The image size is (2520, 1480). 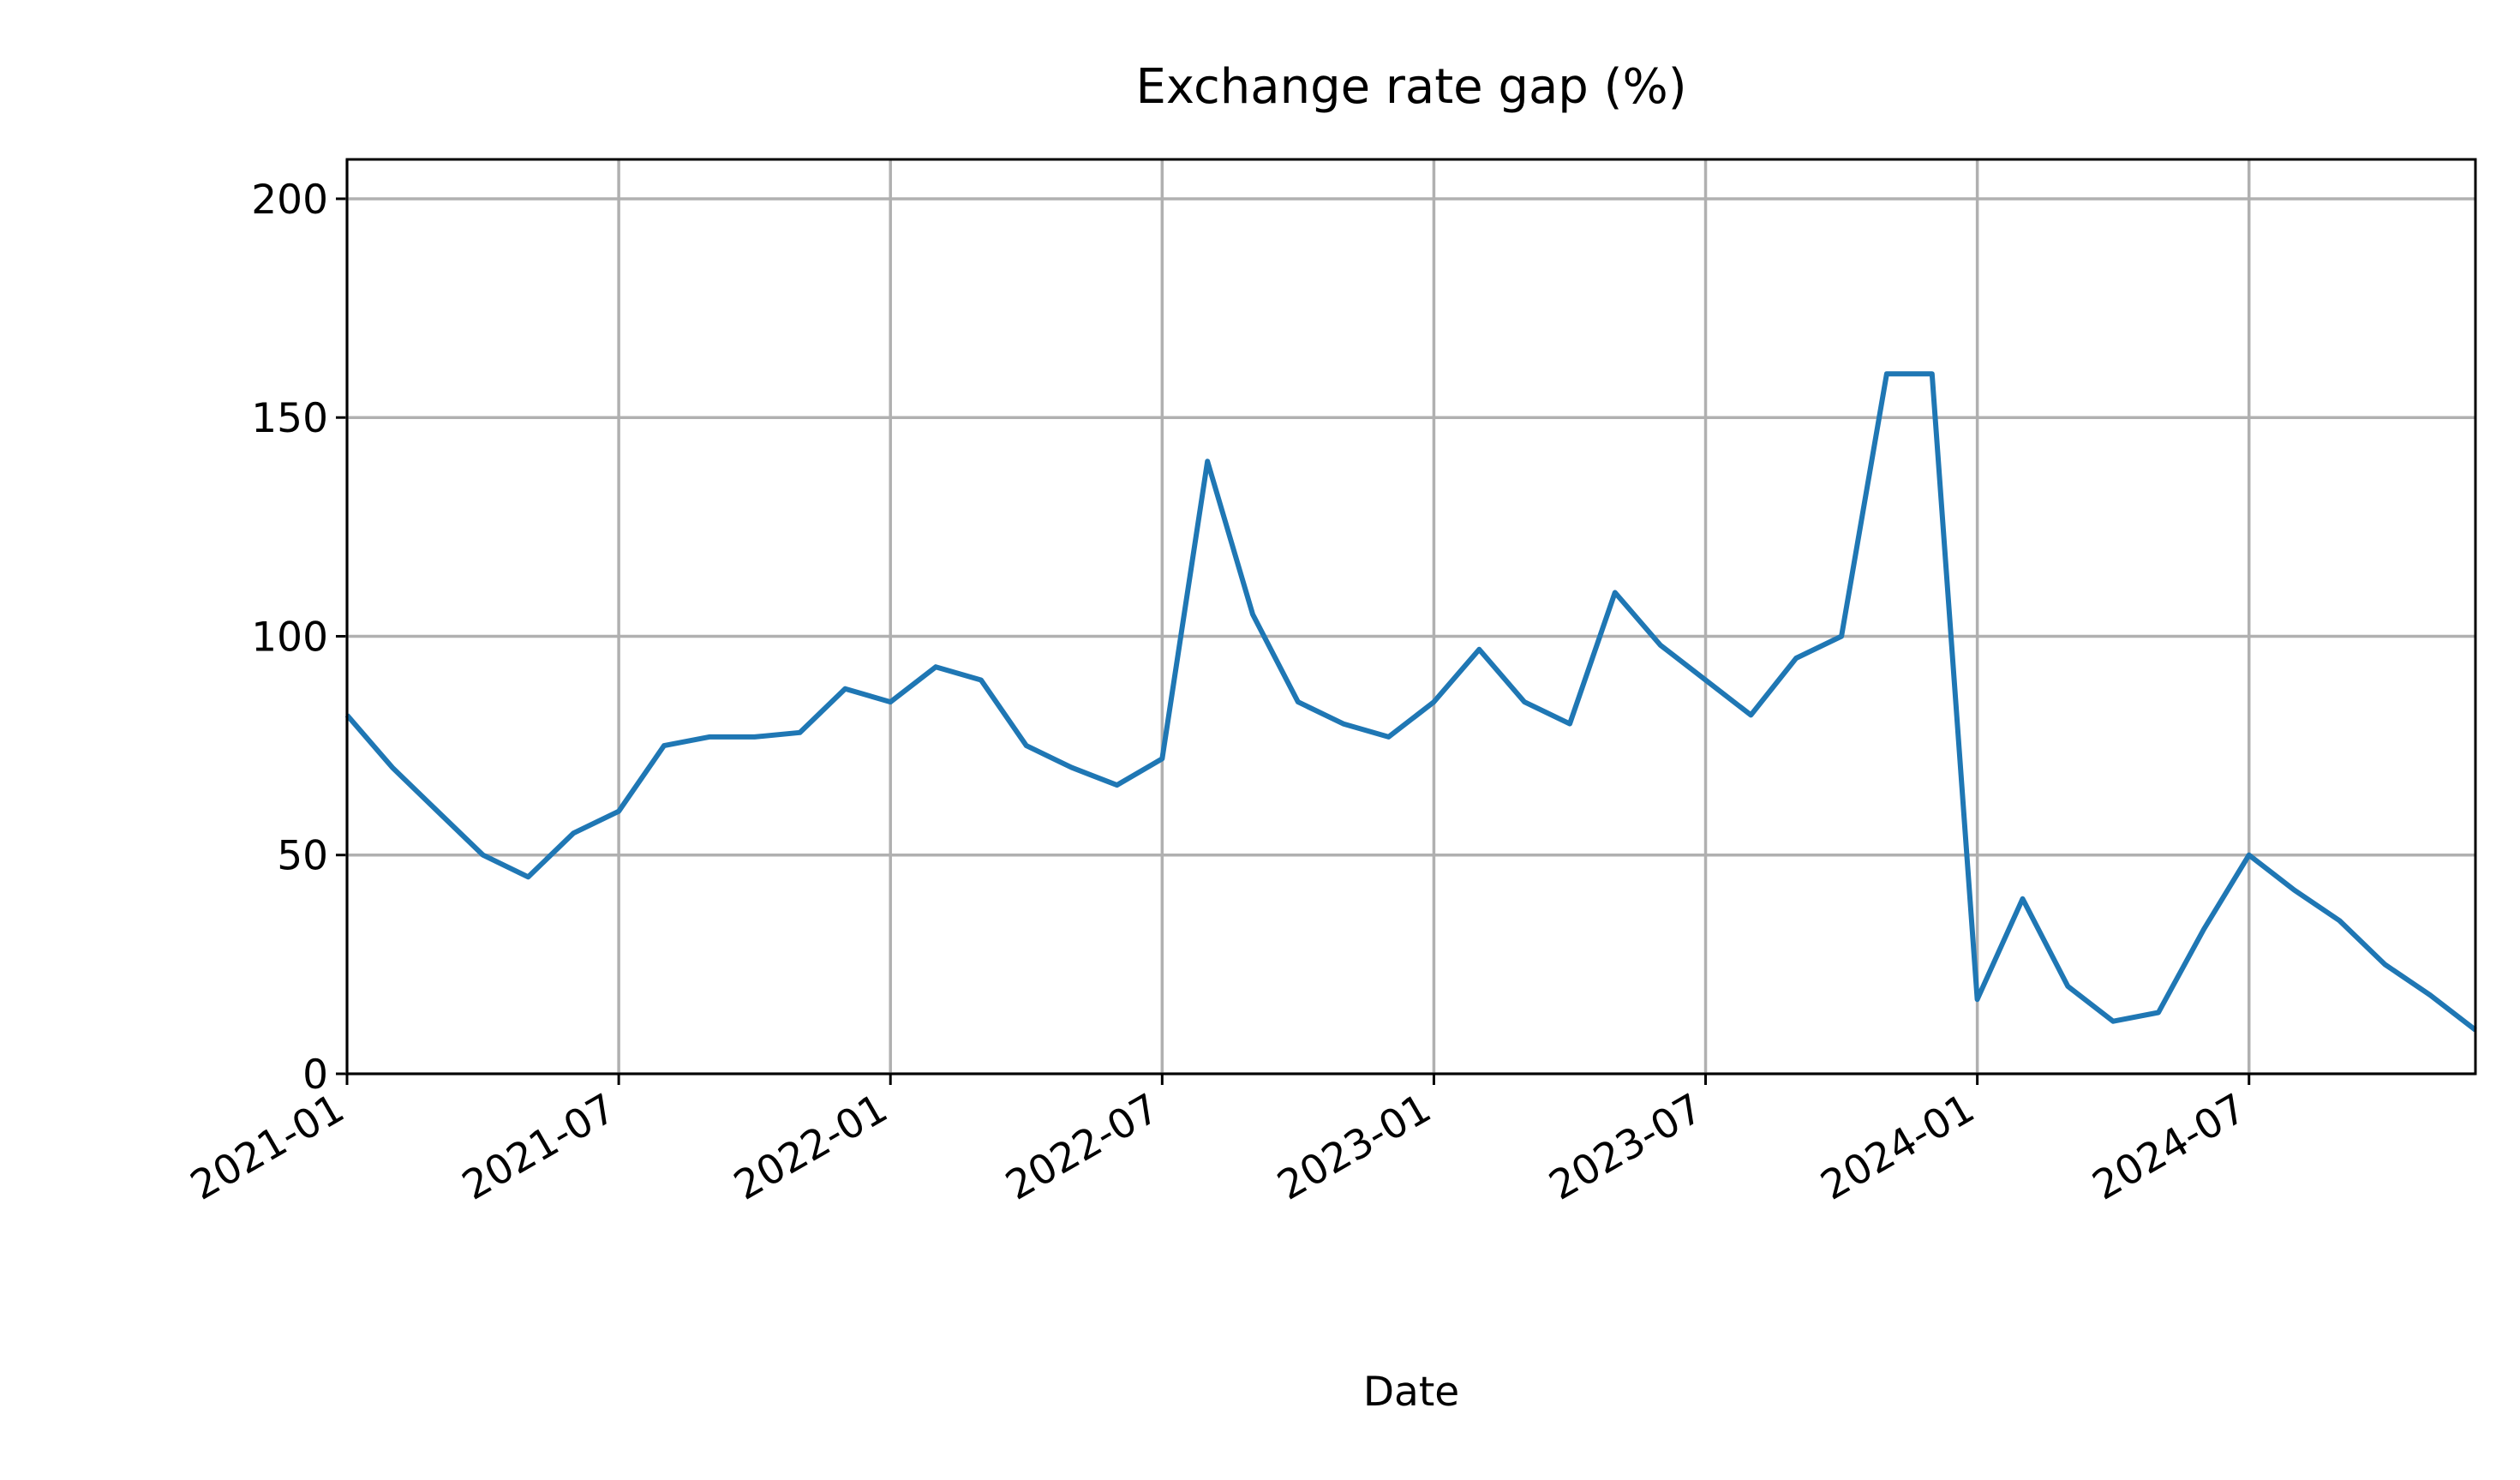 I want to click on x-tick-label: 2022-07, so click(x=1083, y=1147).